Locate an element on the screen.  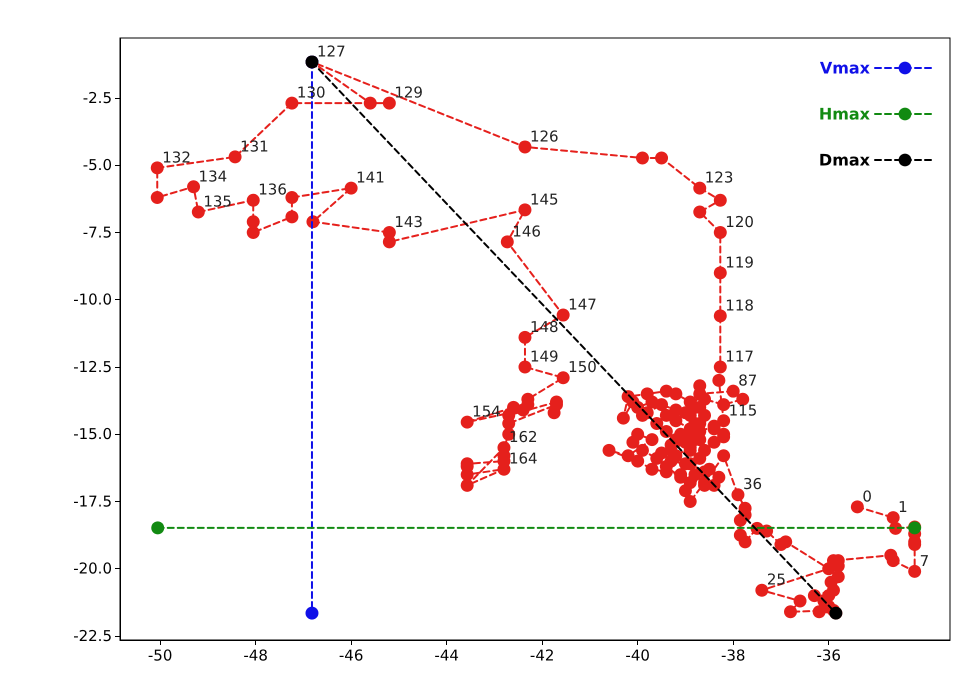
annotation: 145 is located at coordinates (544, 199).